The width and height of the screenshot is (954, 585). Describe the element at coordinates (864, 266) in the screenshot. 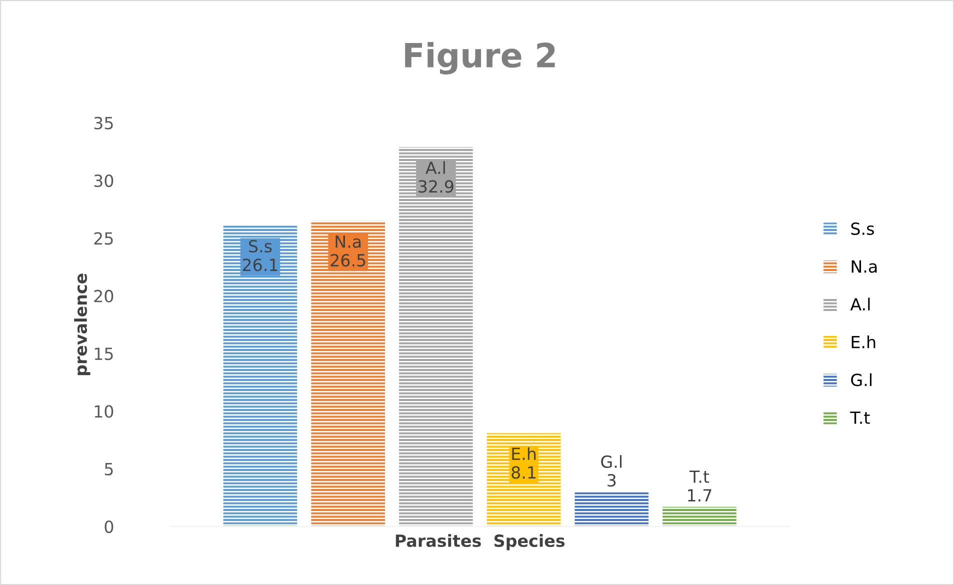

I see `legend-label: N.a` at that location.